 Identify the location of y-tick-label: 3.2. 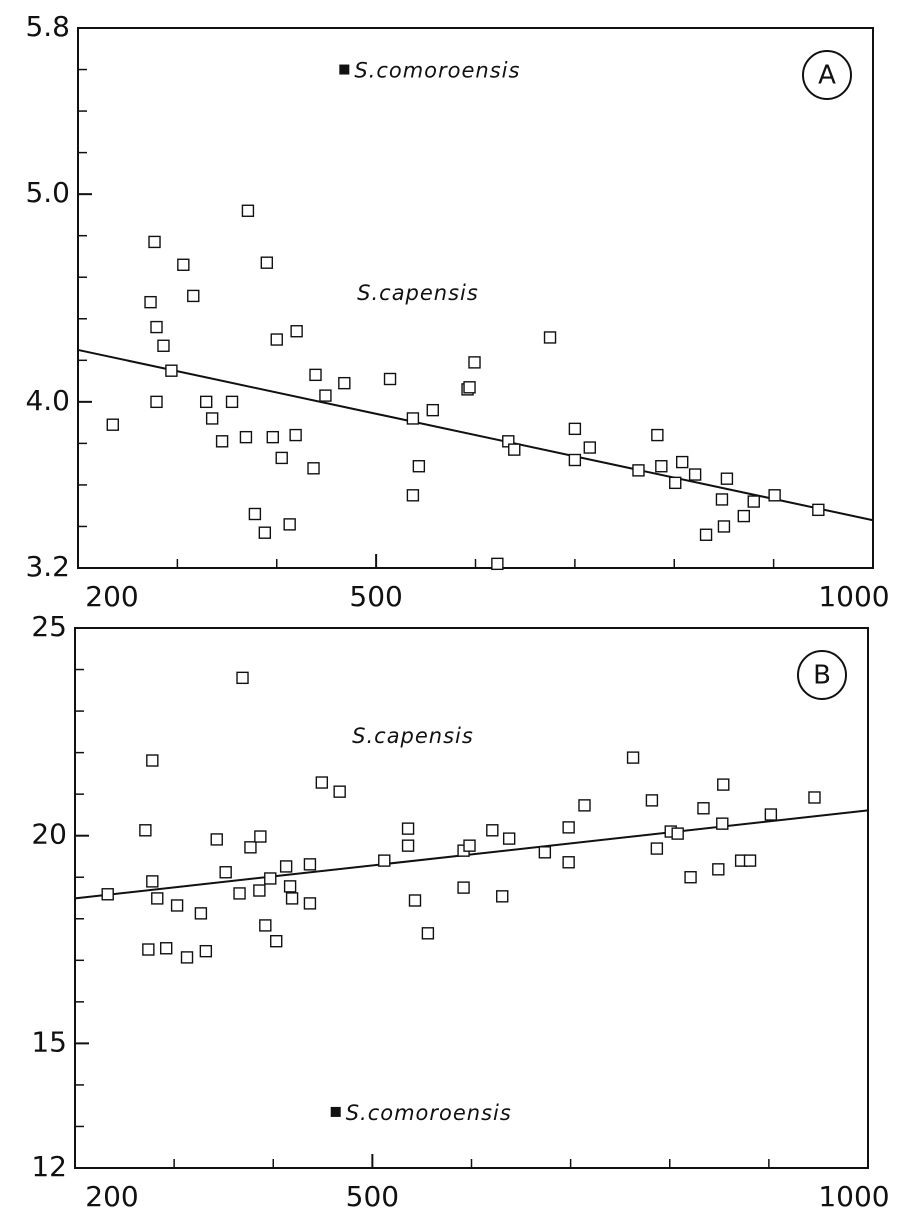
(47, 566).